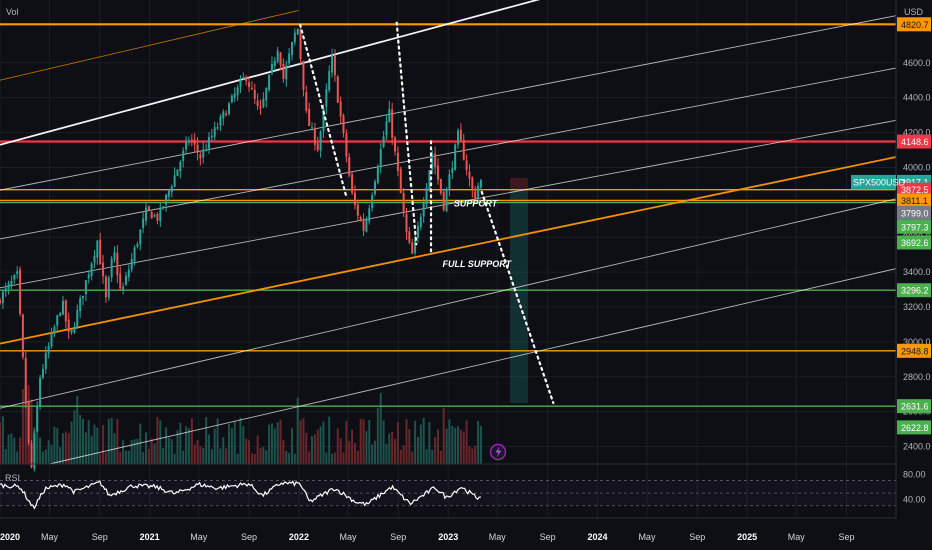  I want to click on price-tag-label: 3797.3, so click(915, 227).